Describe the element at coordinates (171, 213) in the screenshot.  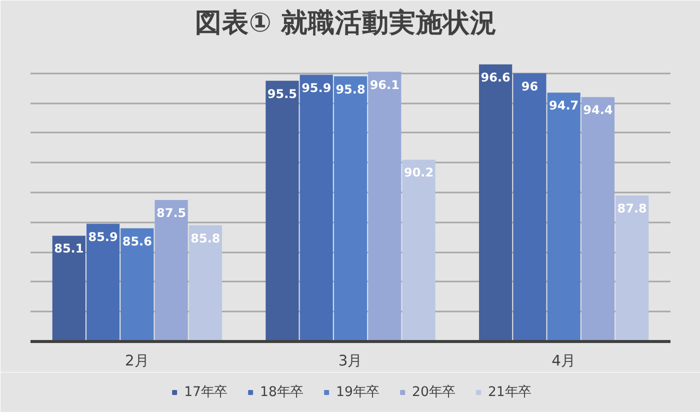
I see `data-label: 87.5` at that location.